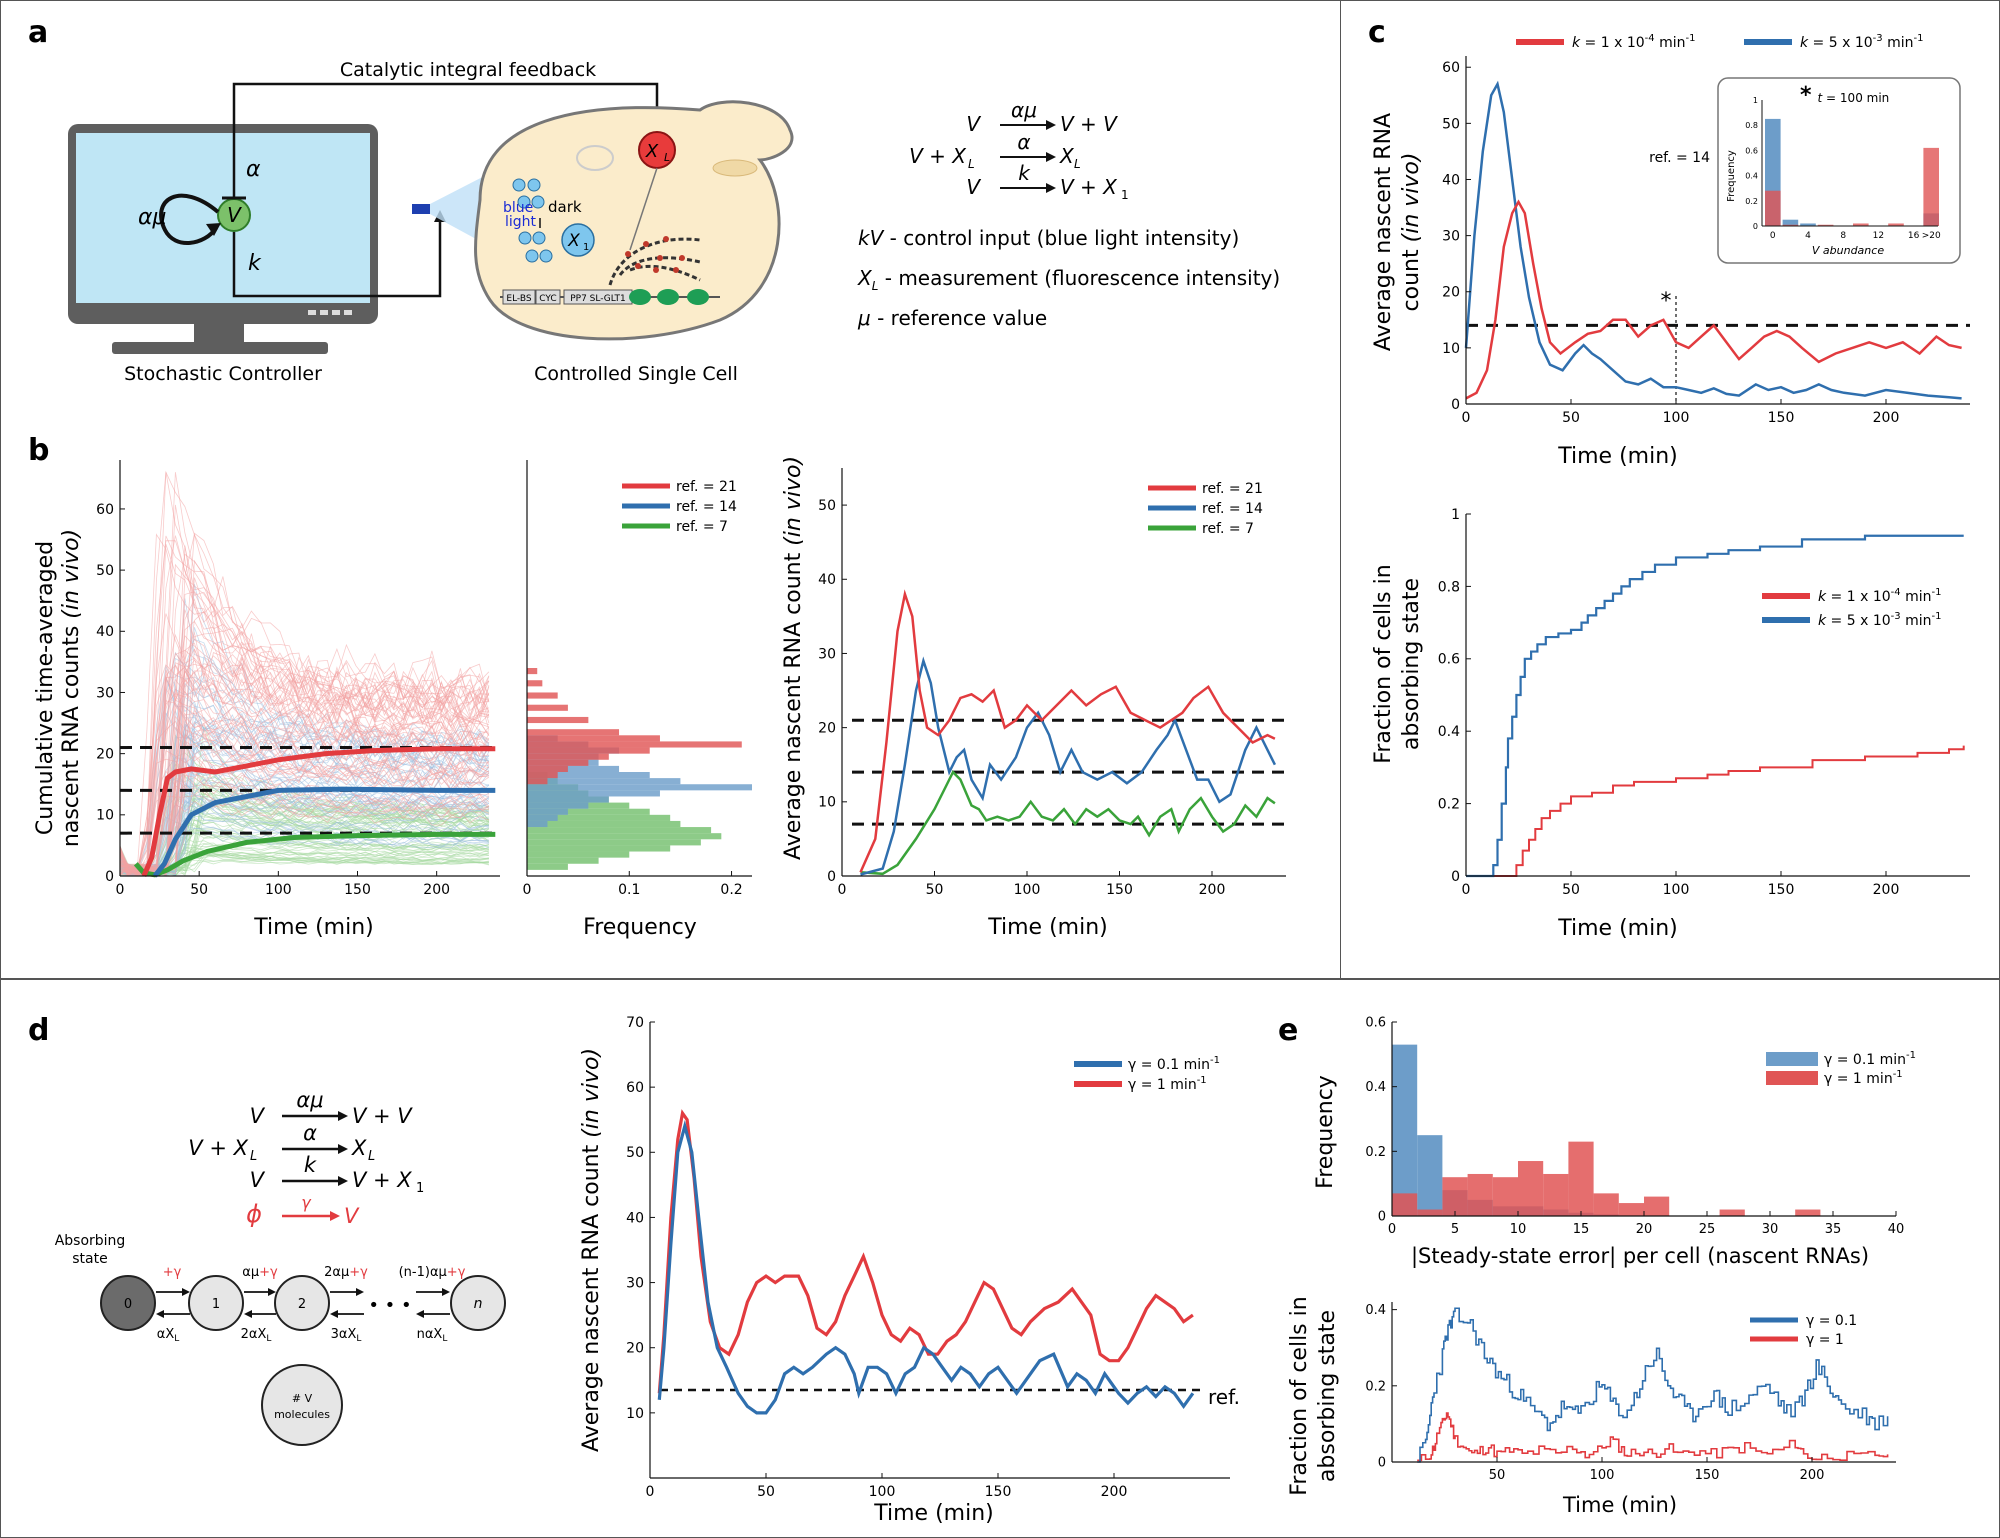  Describe the element at coordinates (1167, 1084) in the screenshot. I see `legend-label: γ = 1 min-1` at that location.